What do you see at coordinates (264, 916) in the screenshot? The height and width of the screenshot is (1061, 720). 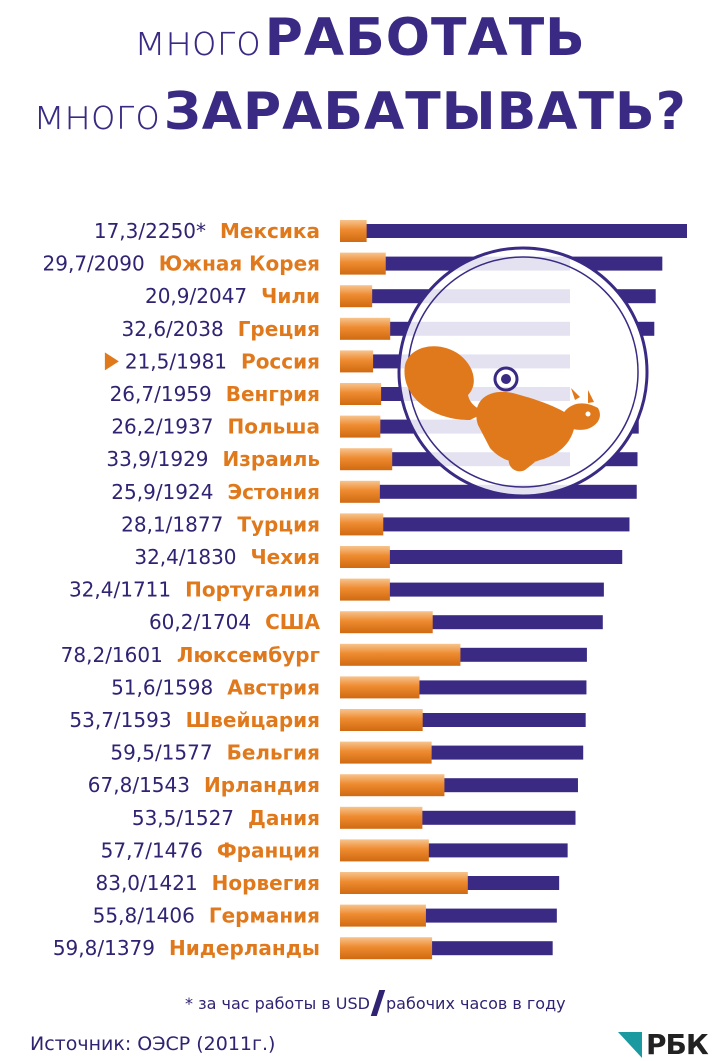 I see `country-label: Германия` at bounding box center [264, 916].